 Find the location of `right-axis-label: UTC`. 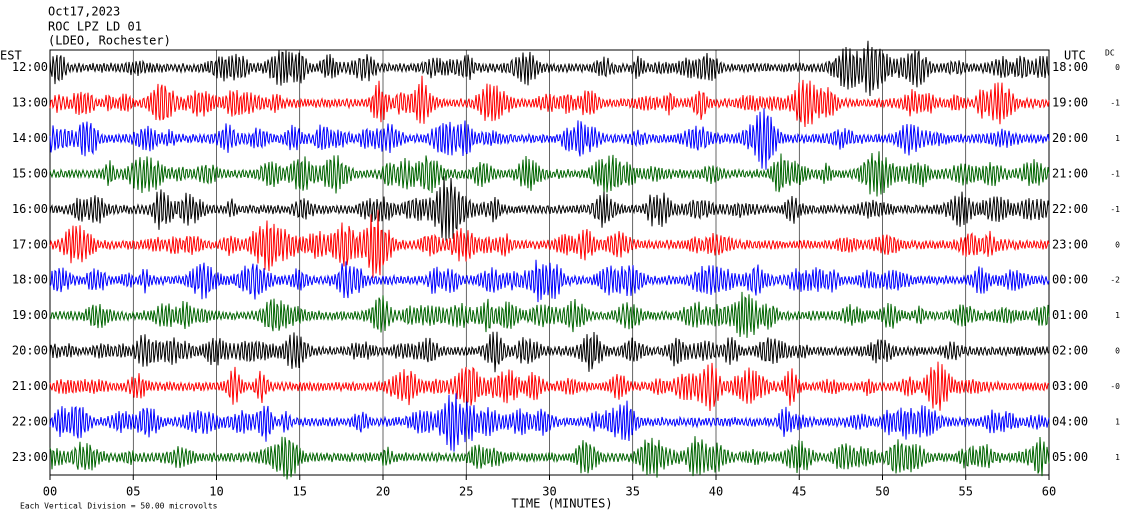

right-axis-label: UTC is located at coordinates (1075, 56).